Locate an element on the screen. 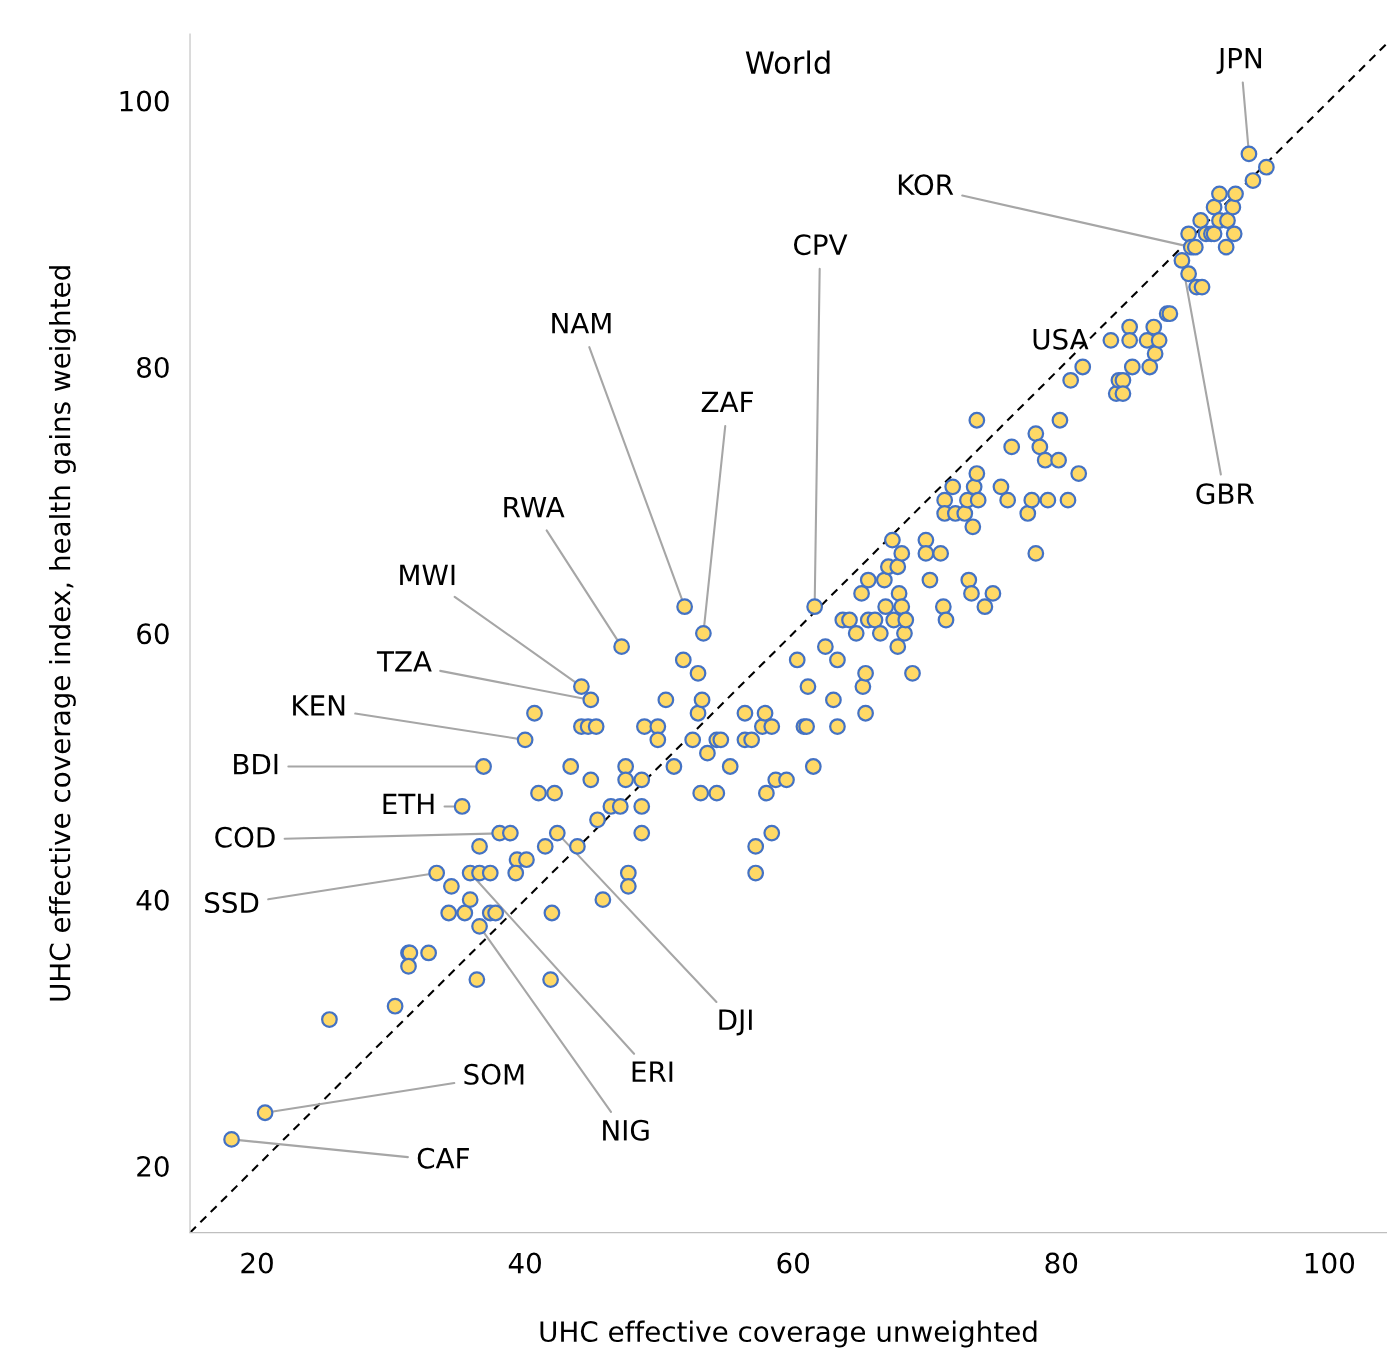 This screenshot has height=1362, width=1387. annotation: TZA is located at coordinates (404, 661).